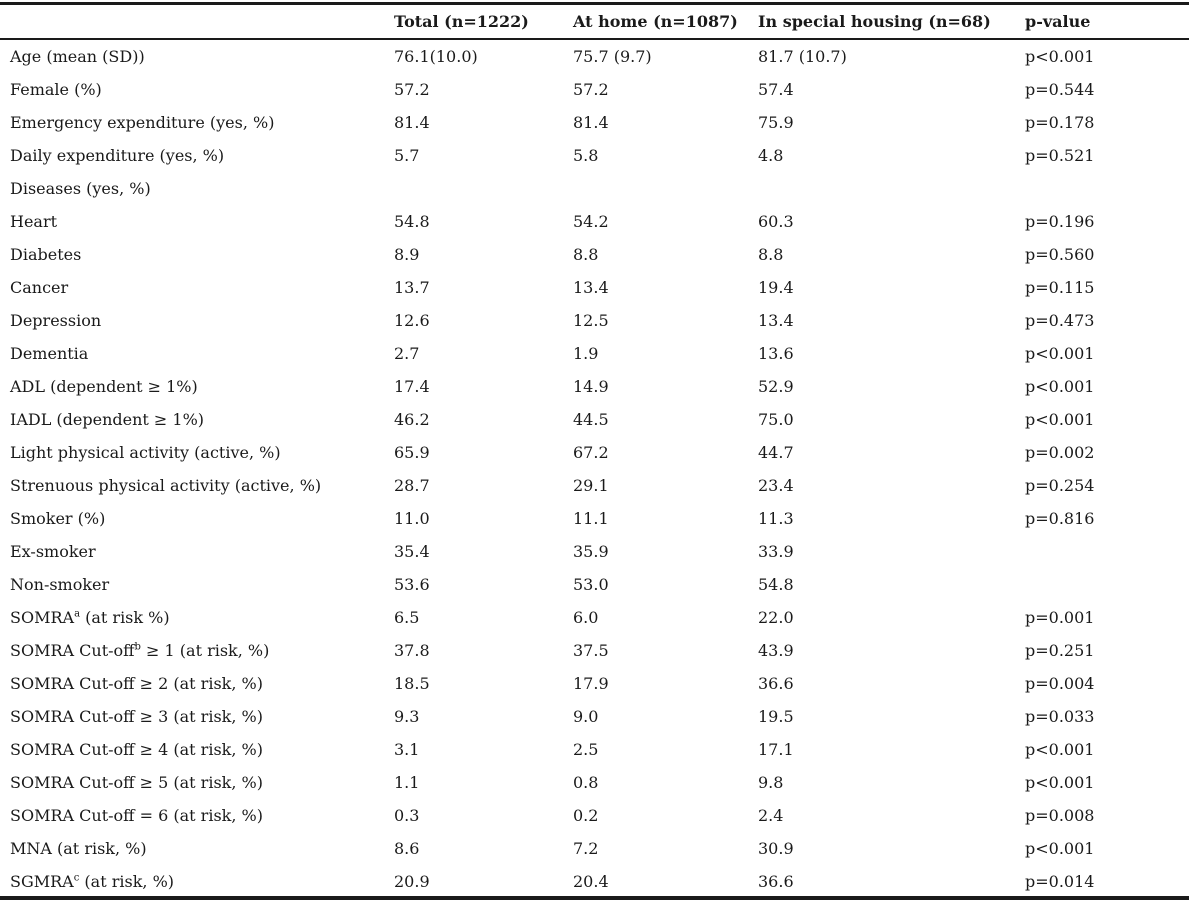 This screenshot has height=902, width=1189. What do you see at coordinates (407, 815) in the screenshot?
I see `cell-total: 0.3` at bounding box center [407, 815].